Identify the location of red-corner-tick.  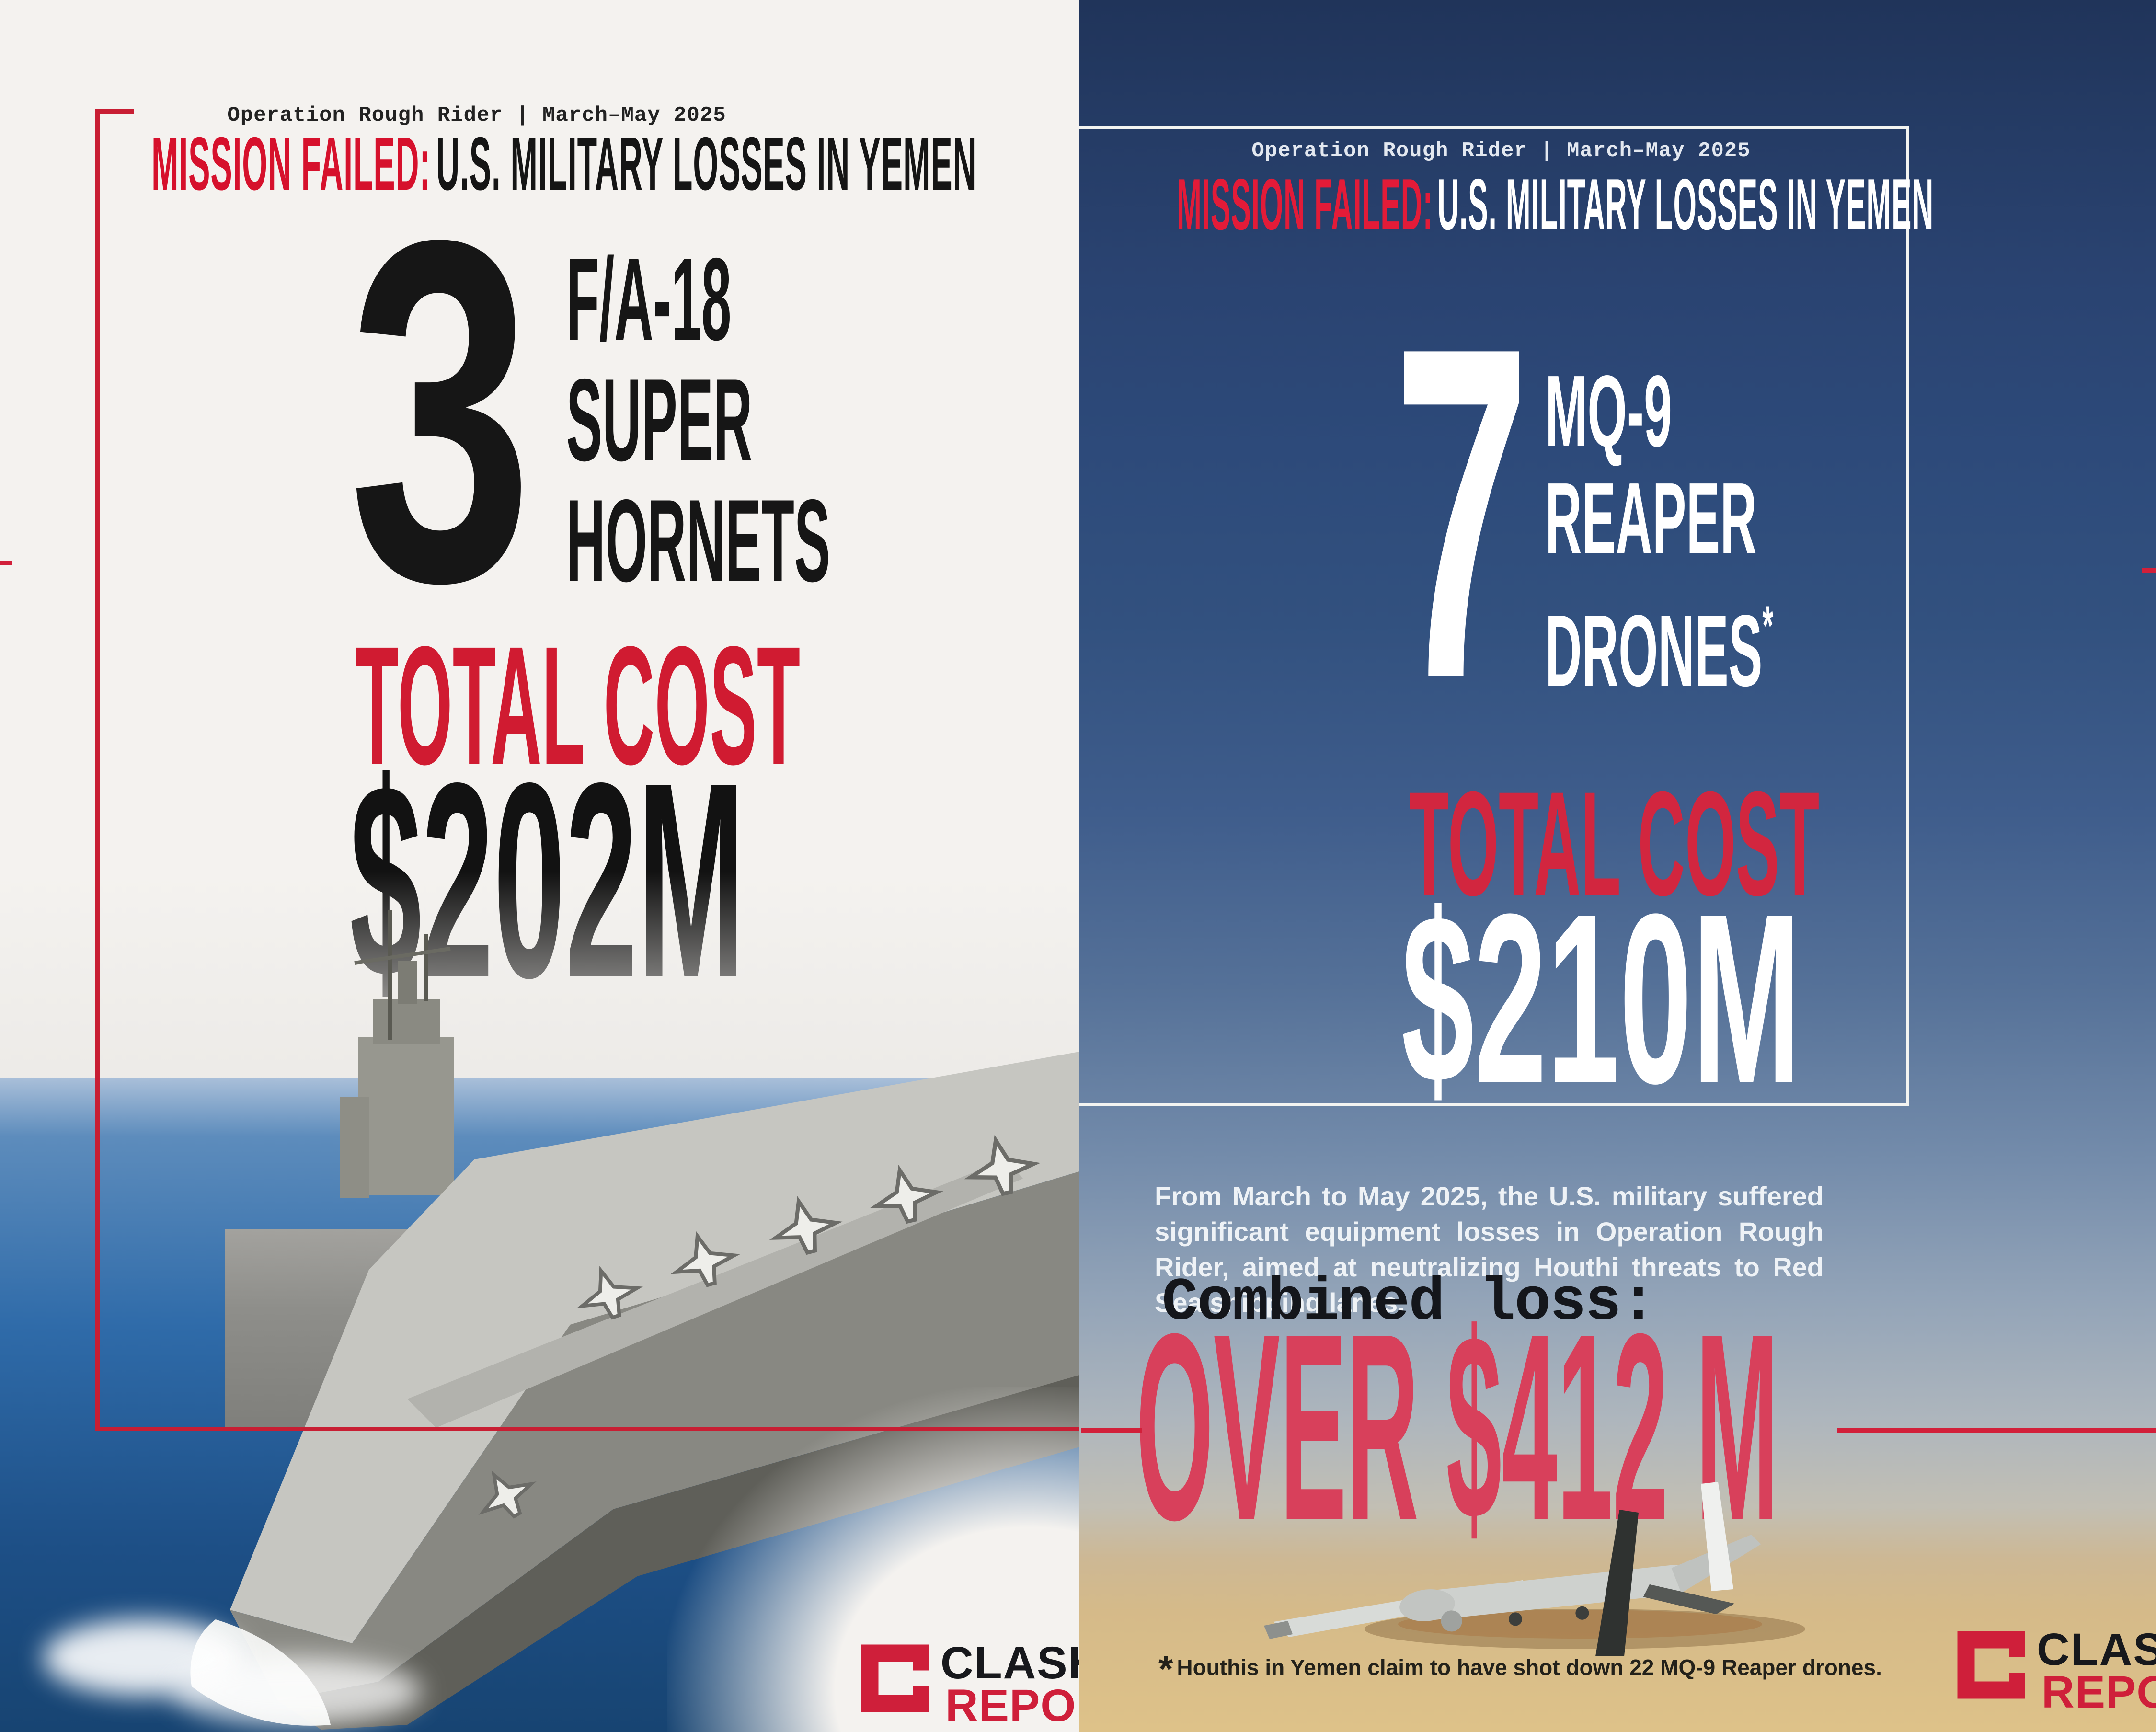
(114, 111).